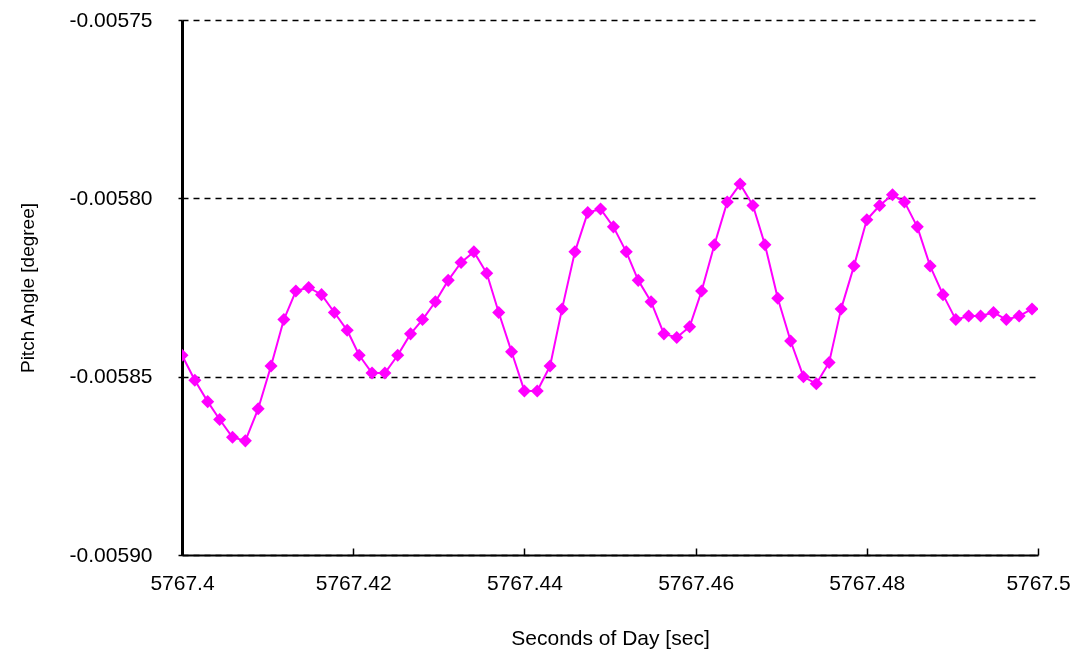  What do you see at coordinates (111, 554) in the screenshot?
I see `y-tick-label: -0.00590` at bounding box center [111, 554].